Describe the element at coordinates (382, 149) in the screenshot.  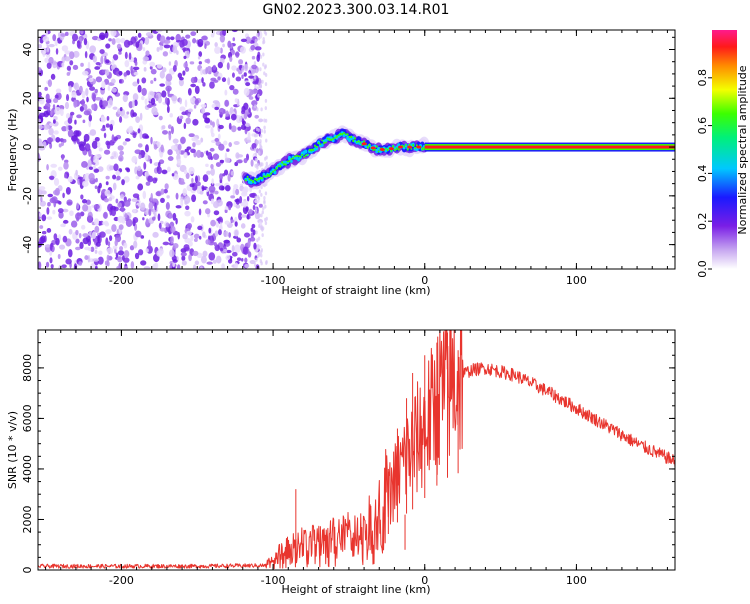
I see `trace-hotspot` at that location.